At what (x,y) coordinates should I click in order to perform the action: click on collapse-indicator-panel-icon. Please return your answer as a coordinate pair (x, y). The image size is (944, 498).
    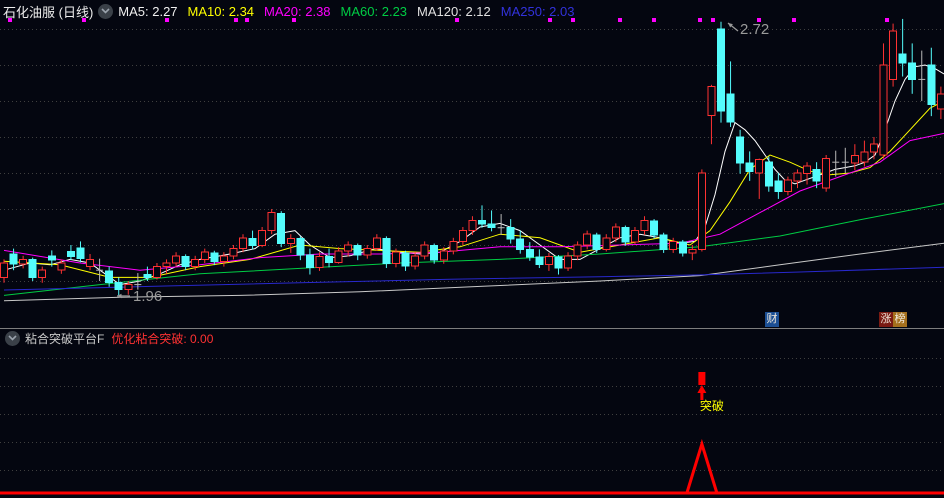
    Looking at the image, I should click on (12, 338).